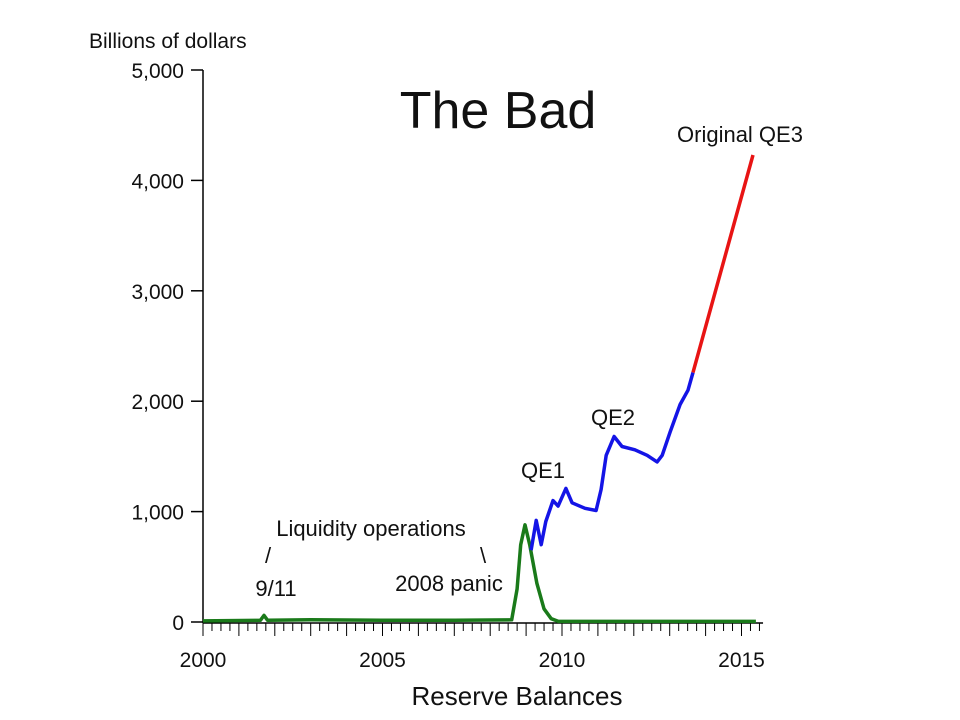 The width and height of the screenshot is (960, 720). Describe the element at coordinates (517, 696) in the screenshot. I see `x-axis-label: Reserve Balances` at that location.